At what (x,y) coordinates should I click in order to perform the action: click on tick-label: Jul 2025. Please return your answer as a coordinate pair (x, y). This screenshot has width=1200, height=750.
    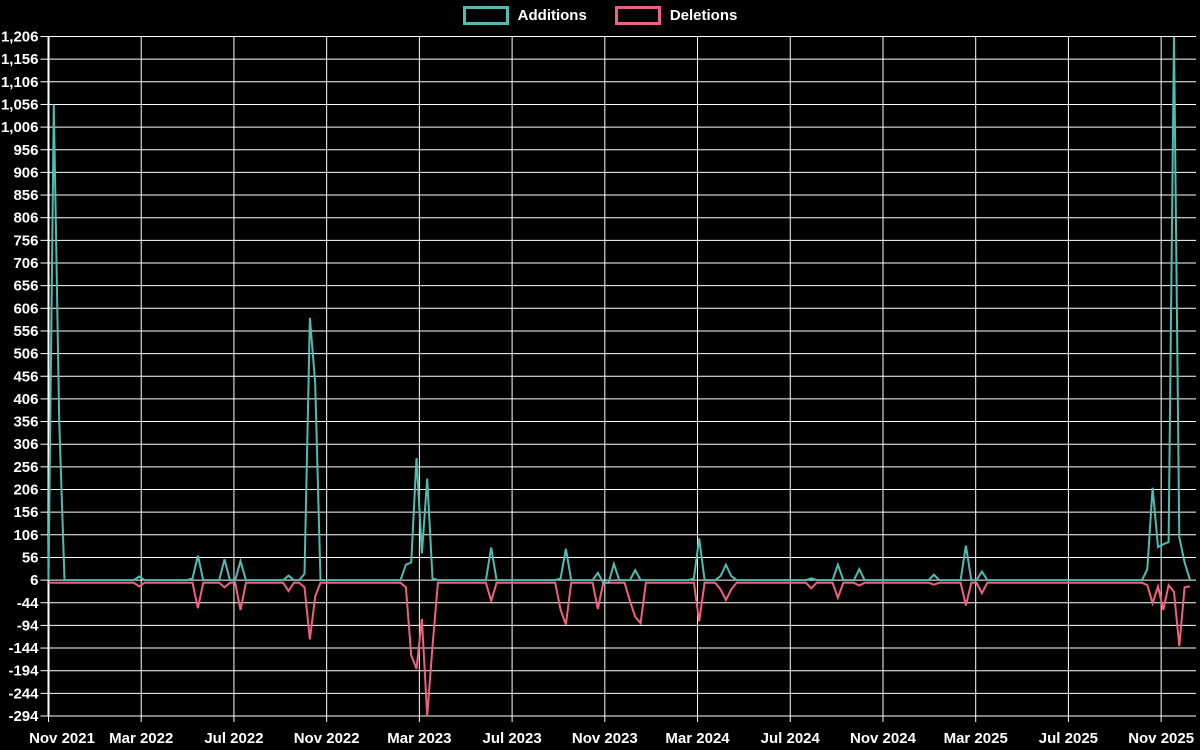
    Looking at the image, I should click on (1068, 738).